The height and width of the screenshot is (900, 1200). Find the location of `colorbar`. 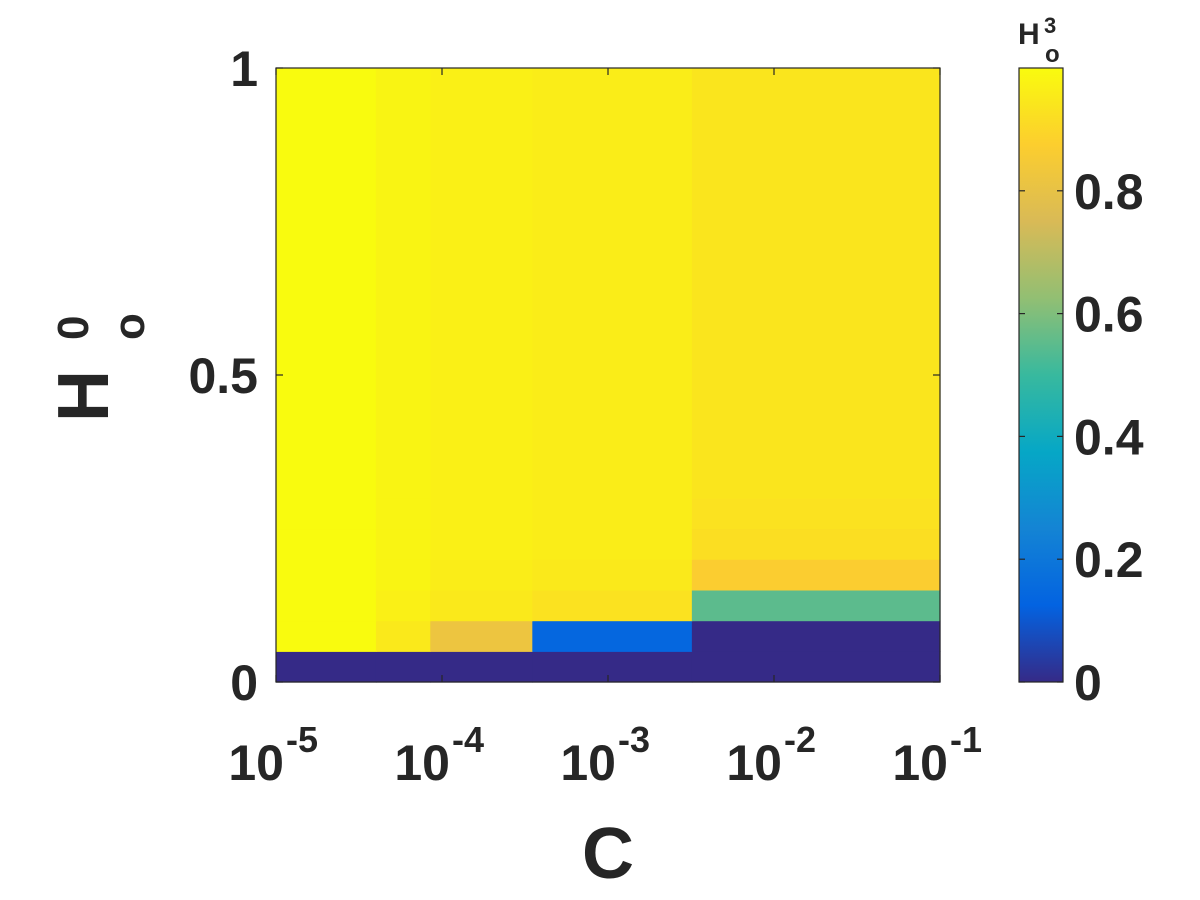

colorbar is located at coordinates (1041, 375).